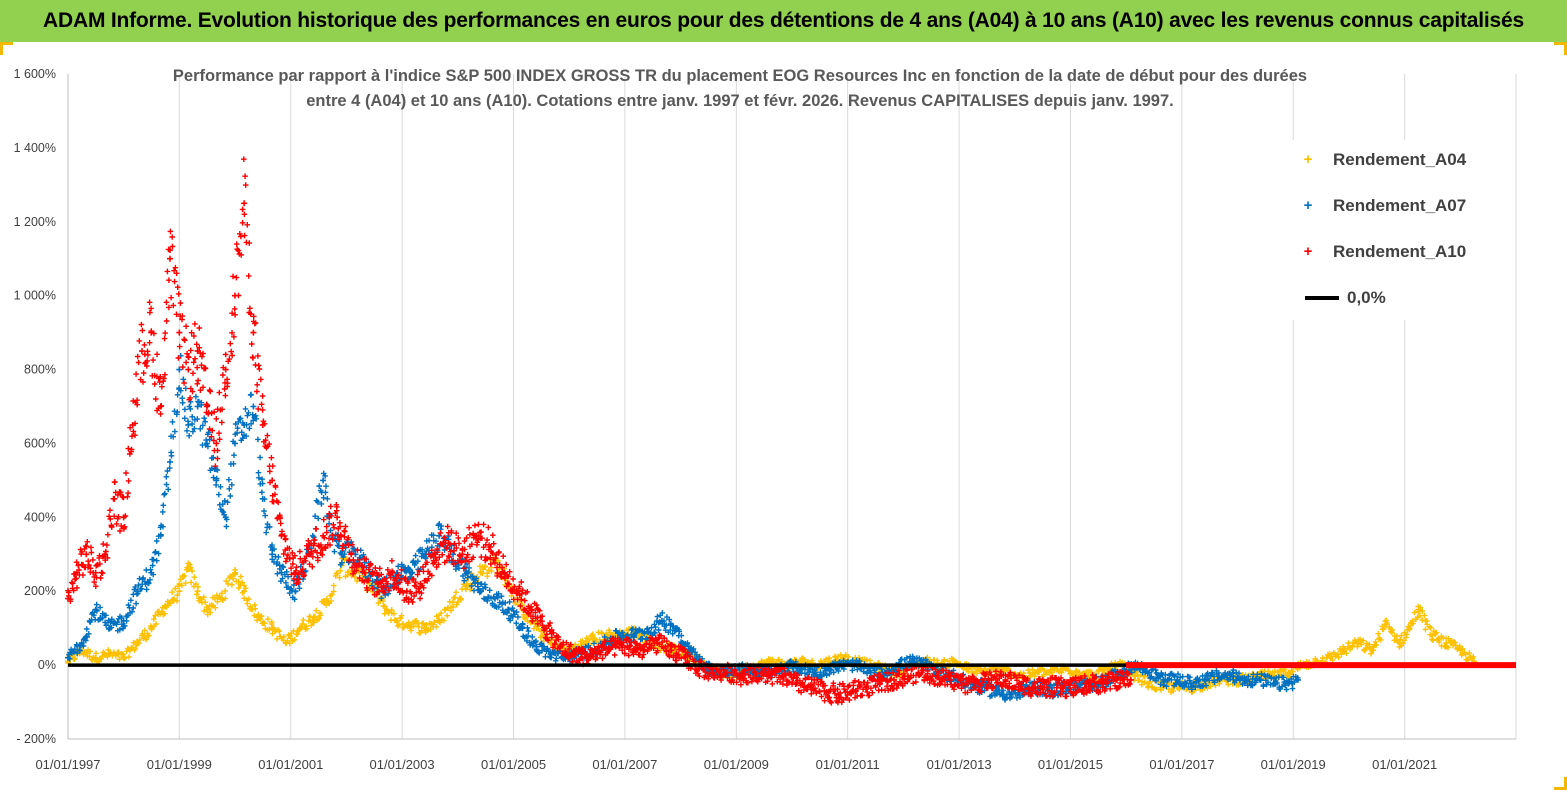  Describe the element at coordinates (40, 517) in the screenshot. I see `y-tick-label: 400%` at that location.